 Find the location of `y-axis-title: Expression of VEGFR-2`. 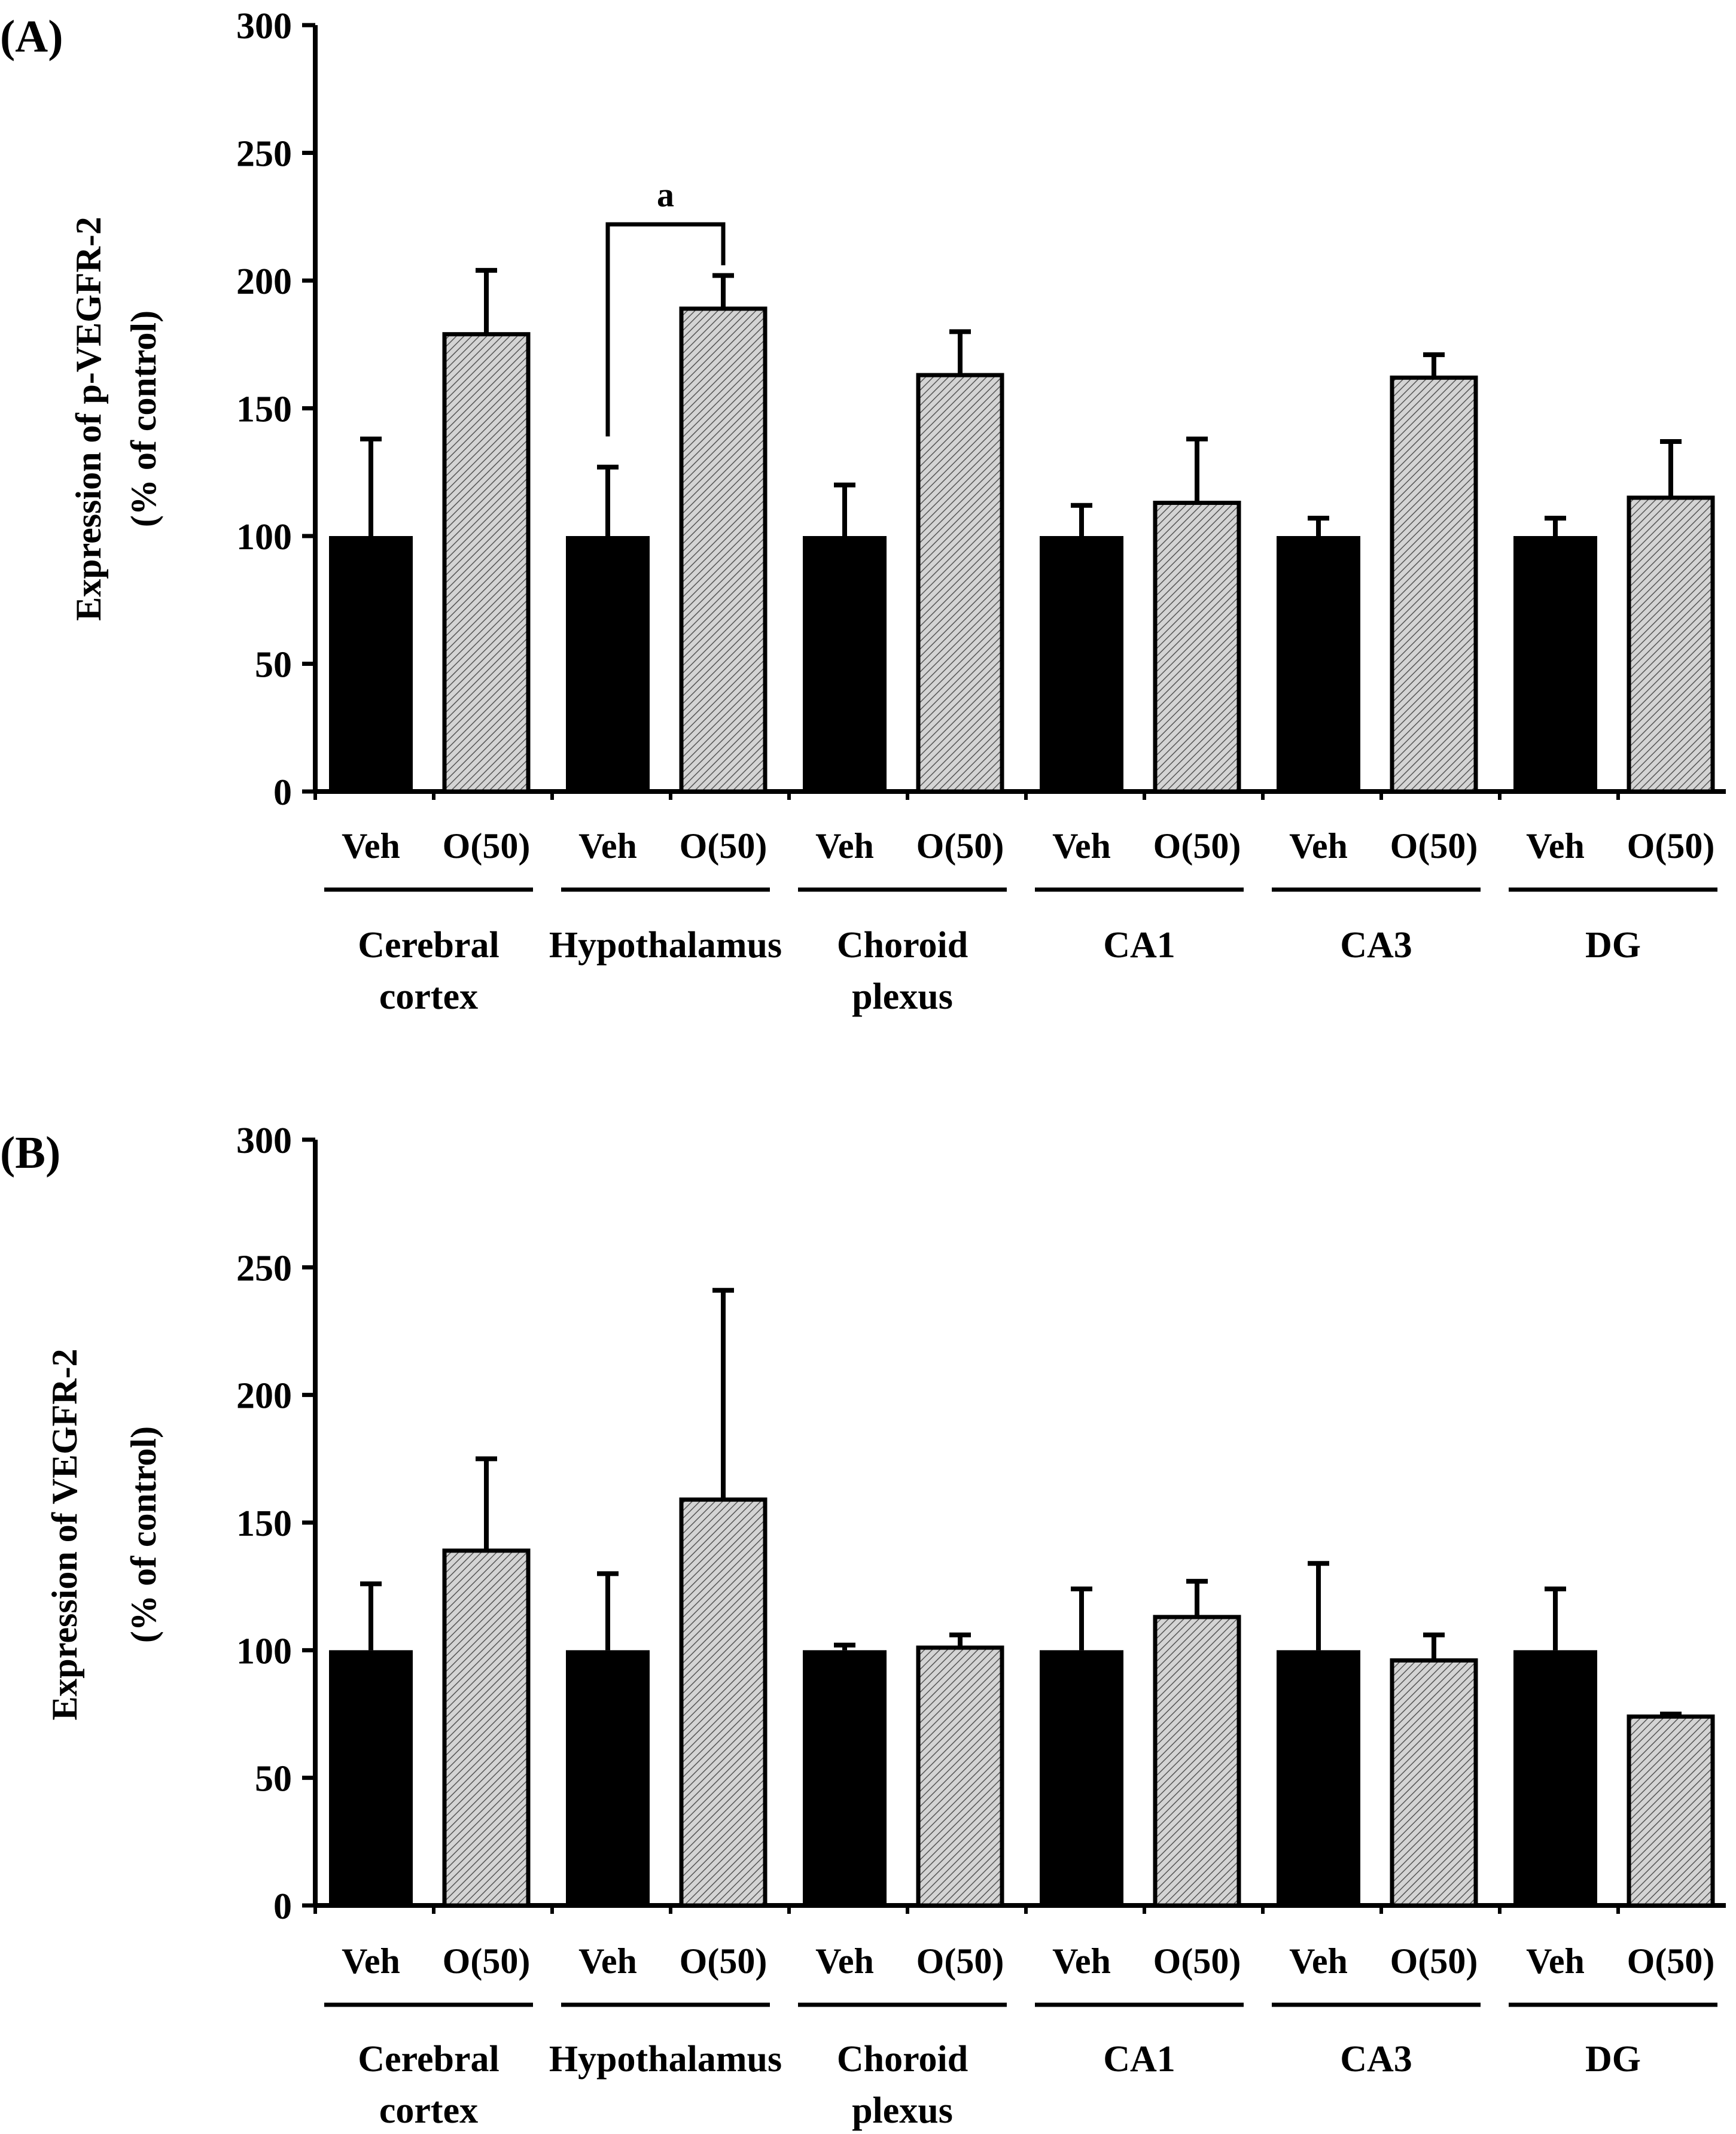

y-axis-title: Expression of VEGFR-2 is located at coordinates (64, 1534).